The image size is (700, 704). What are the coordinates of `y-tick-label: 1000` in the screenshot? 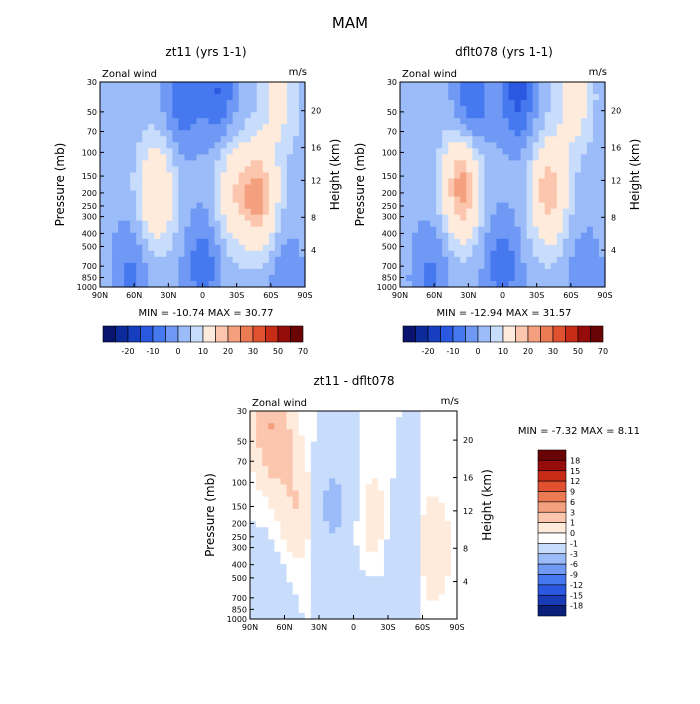 It's located at (387, 287).